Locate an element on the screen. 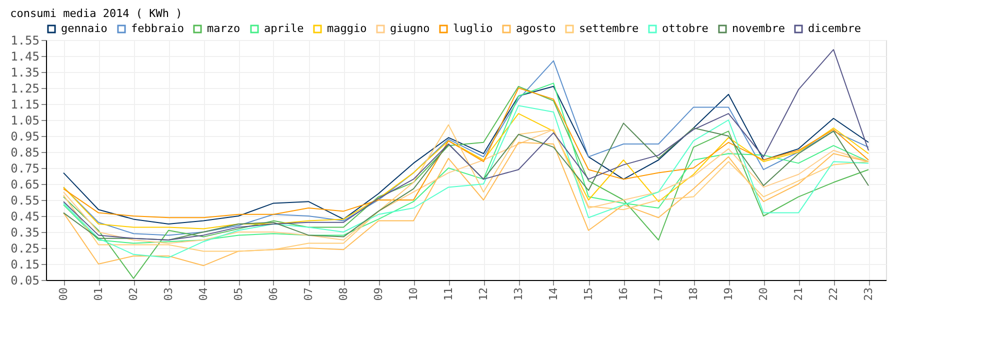 This screenshot has height=340, width=1000. x-tick-label: 22 is located at coordinates (833, 294).